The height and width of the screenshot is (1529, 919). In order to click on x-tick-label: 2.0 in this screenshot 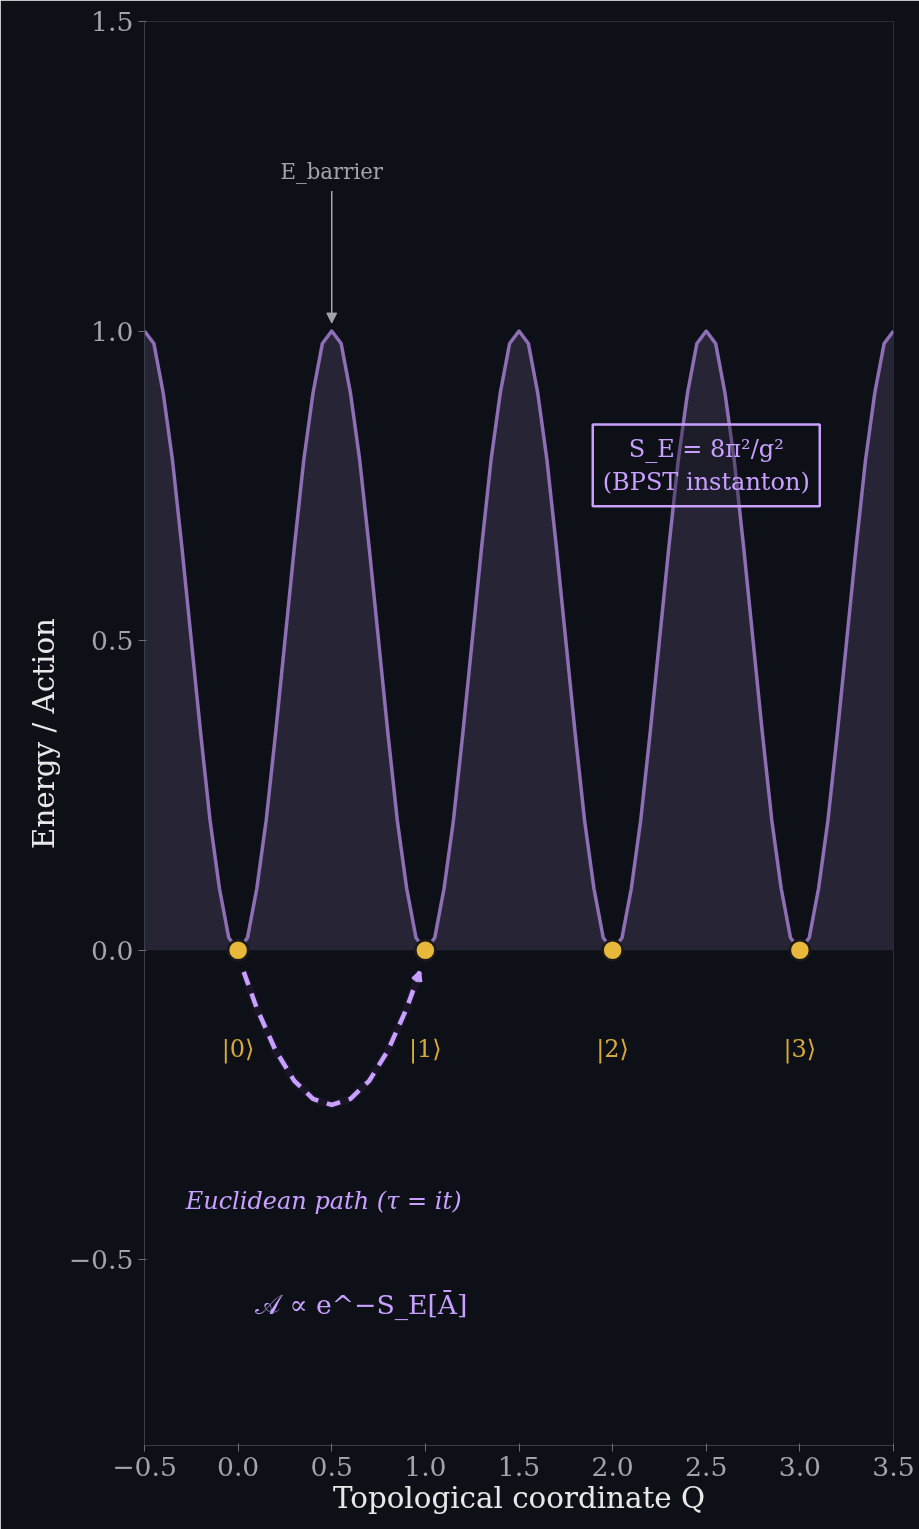, I will do `click(612, 1466)`.